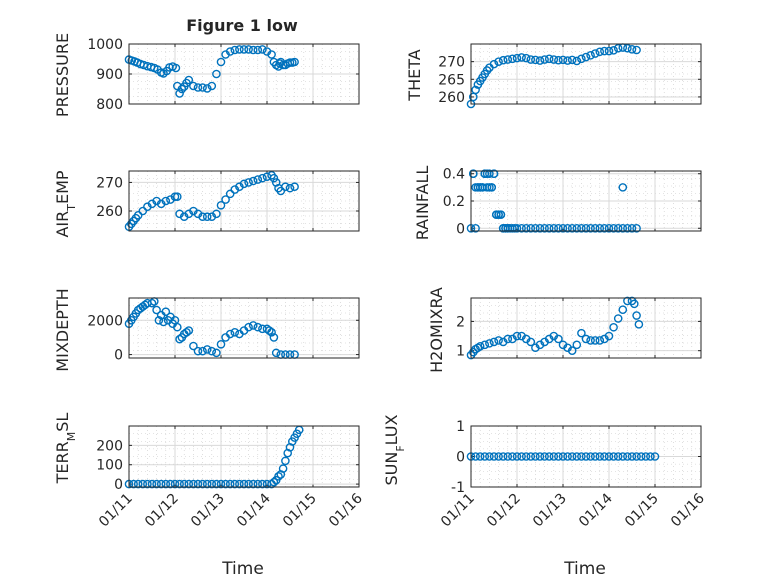 The width and height of the screenshot is (778, 583). What do you see at coordinates (451, 63) in the screenshot?
I see `y-tick-label: 270` at bounding box center [451, 63].